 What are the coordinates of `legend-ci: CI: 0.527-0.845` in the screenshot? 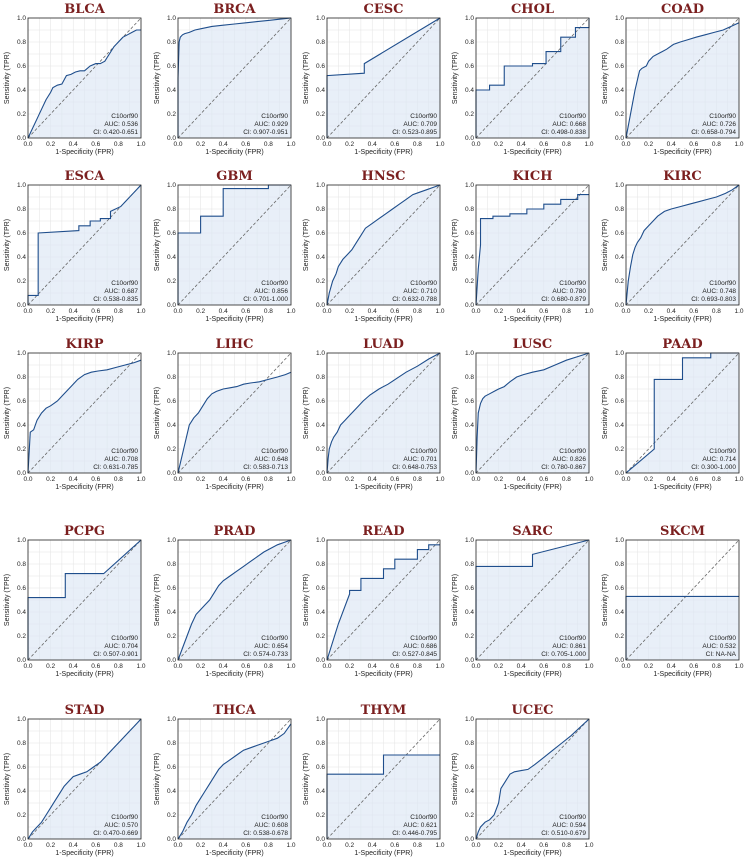 It's located at (414, 654).